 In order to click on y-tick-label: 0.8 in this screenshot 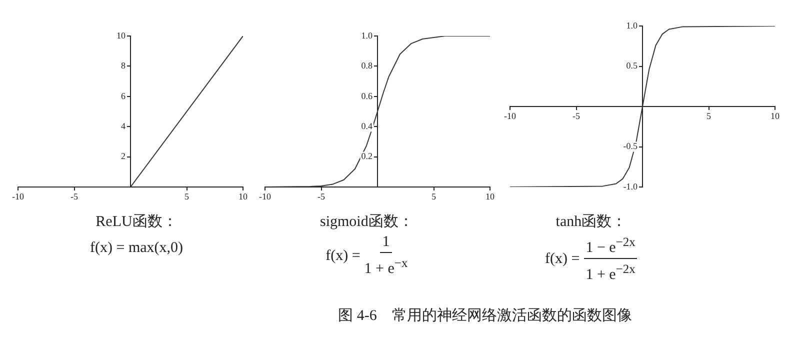, I will do `click(367, 65)`.